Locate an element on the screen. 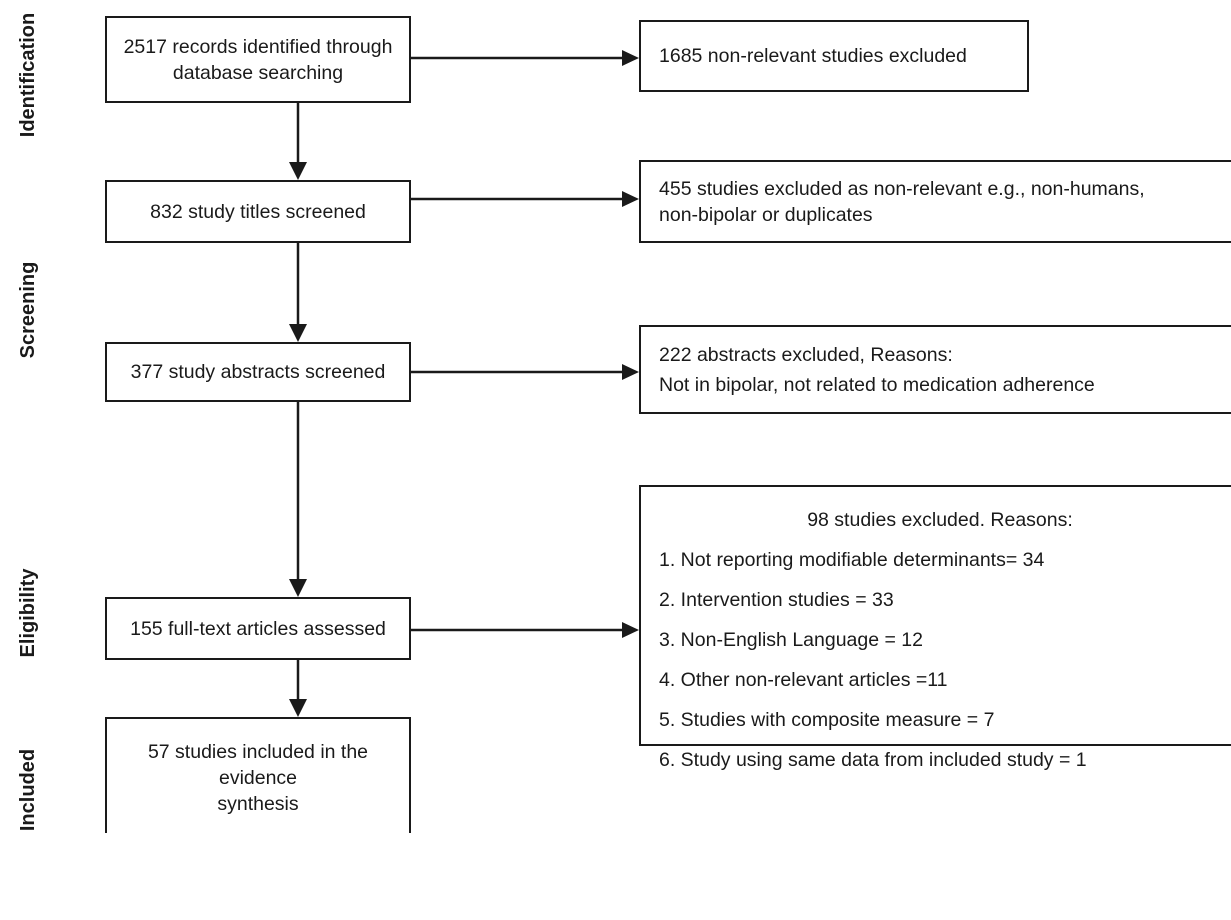 The width and height of the screenshot is (1231, 920). abstracts-excluded-heading: 222 abstracts excluded, Reasons: is located at coordinates (806, 354).